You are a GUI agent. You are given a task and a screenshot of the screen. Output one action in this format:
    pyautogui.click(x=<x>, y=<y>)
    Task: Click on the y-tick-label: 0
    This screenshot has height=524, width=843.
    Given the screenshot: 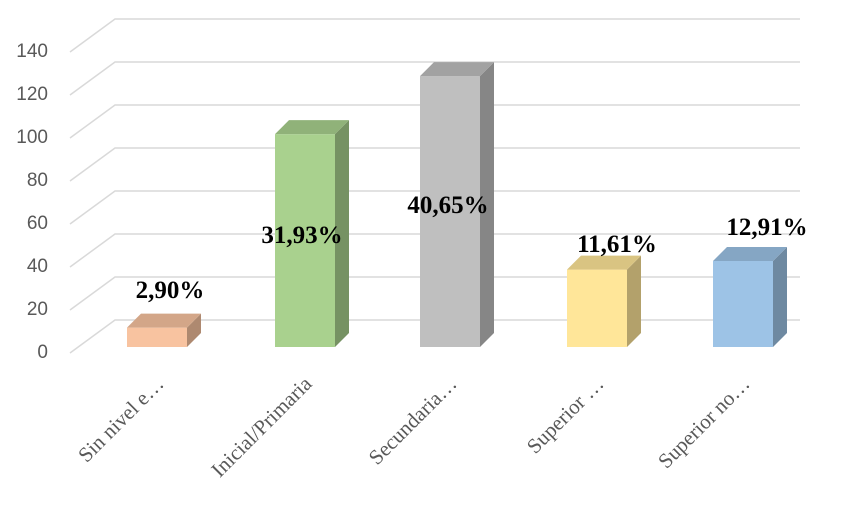 What is the action you would take?
    pyautogui.click(x=42, y=352)
    